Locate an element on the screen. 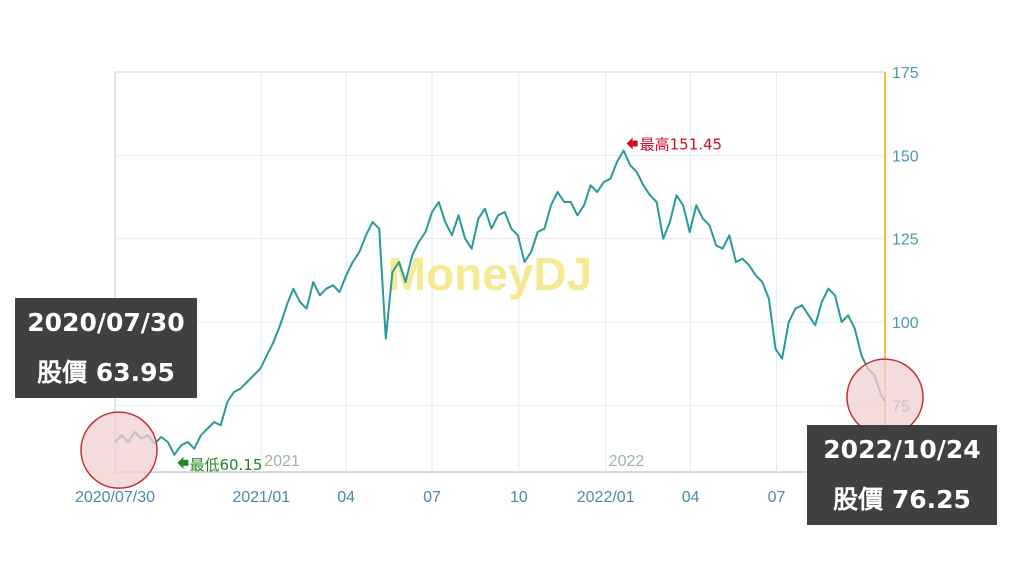 The height and width of the screenshot is (576, 1024). watermark: MoneyDJ is located at coordinates (490, 274).